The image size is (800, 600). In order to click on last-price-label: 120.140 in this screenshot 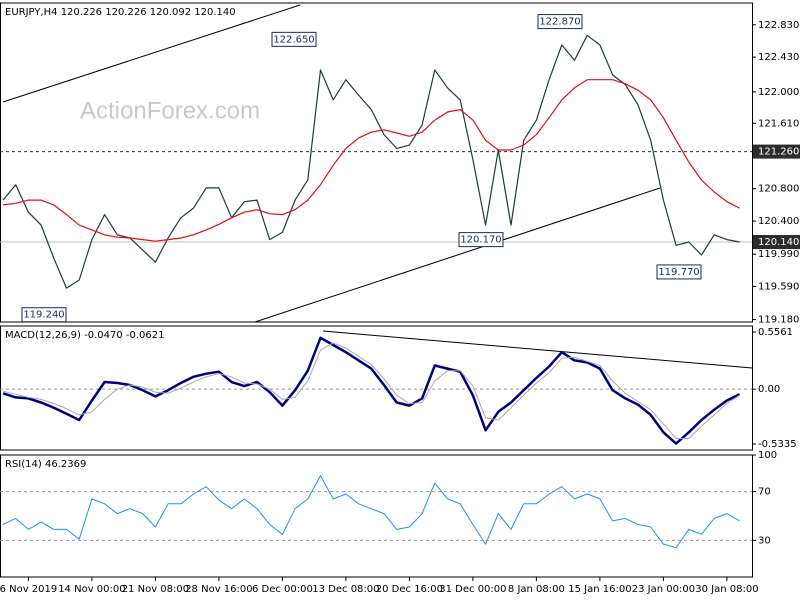, I will do `click(778, 242)`.